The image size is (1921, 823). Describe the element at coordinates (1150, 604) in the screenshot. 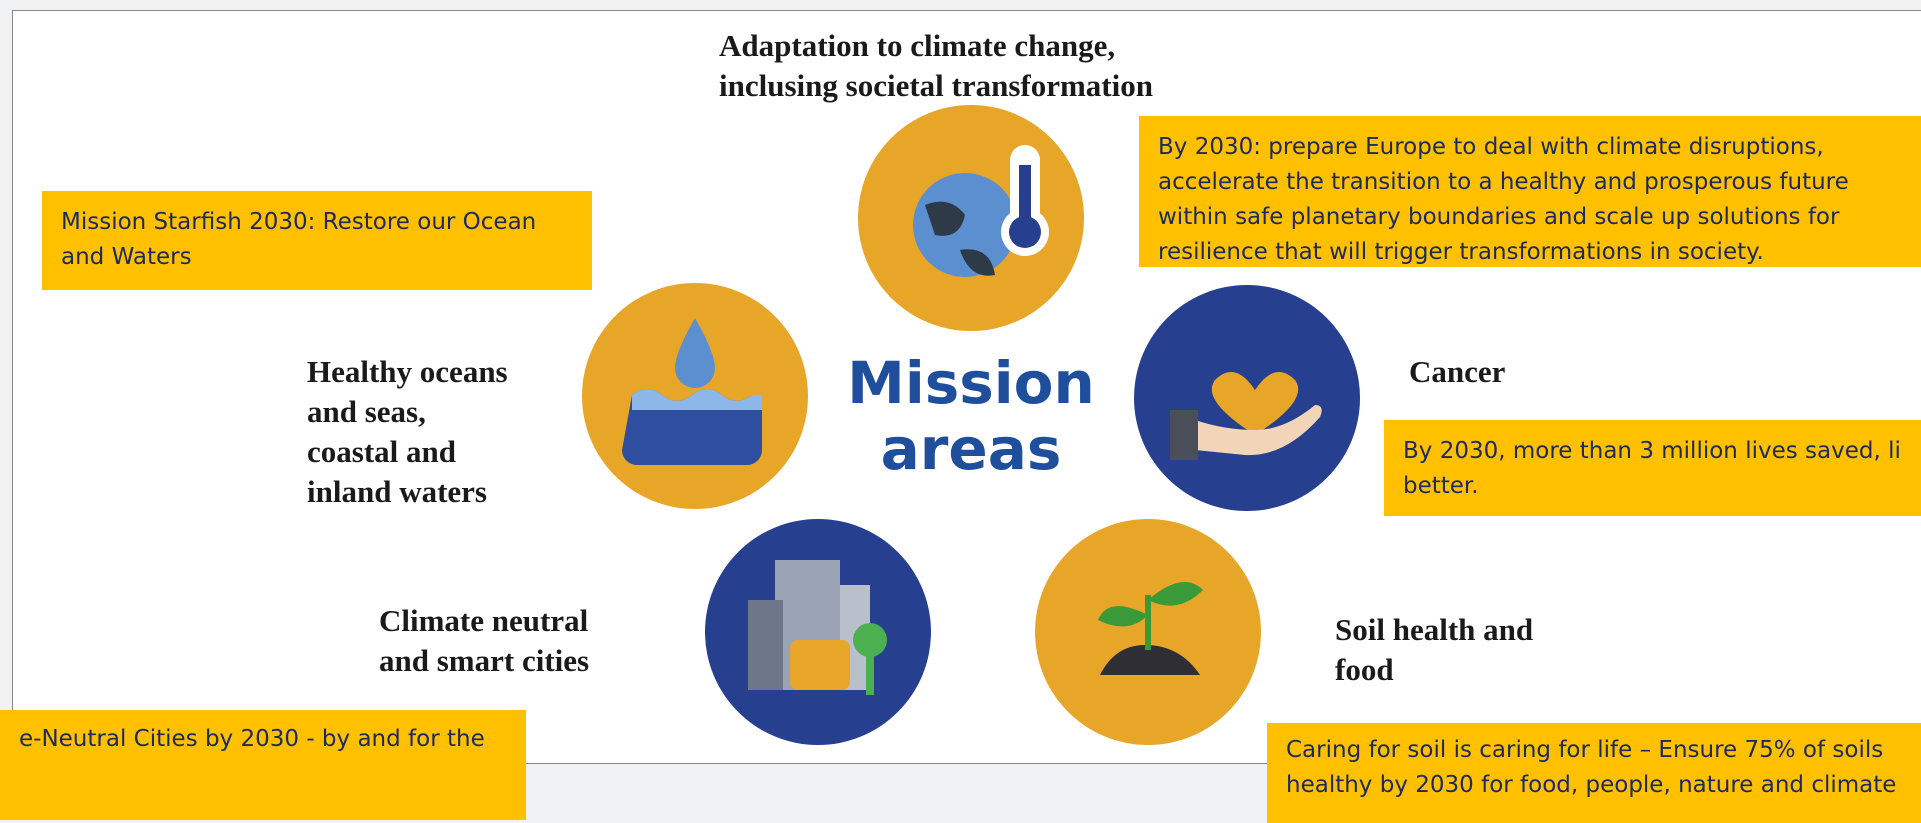

I see `leaves` at that location.